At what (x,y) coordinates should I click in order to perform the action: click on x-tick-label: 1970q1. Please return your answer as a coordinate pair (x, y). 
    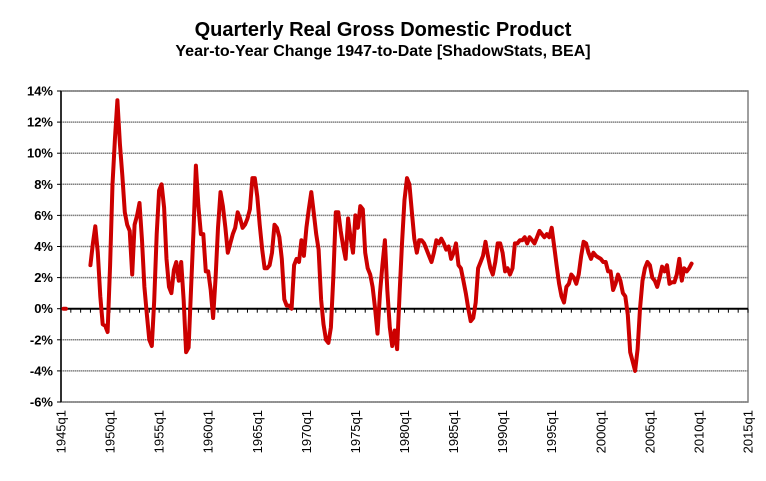
    Looking at the image, I should click on (306, 431).